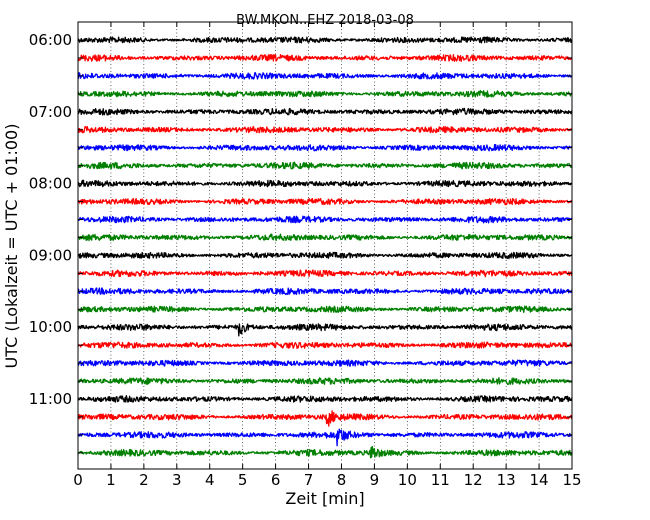  What do you see at coordinates (440, 480) in the screenshot?
I see `x-tick-label: 11` at bounding box center [440, 480].